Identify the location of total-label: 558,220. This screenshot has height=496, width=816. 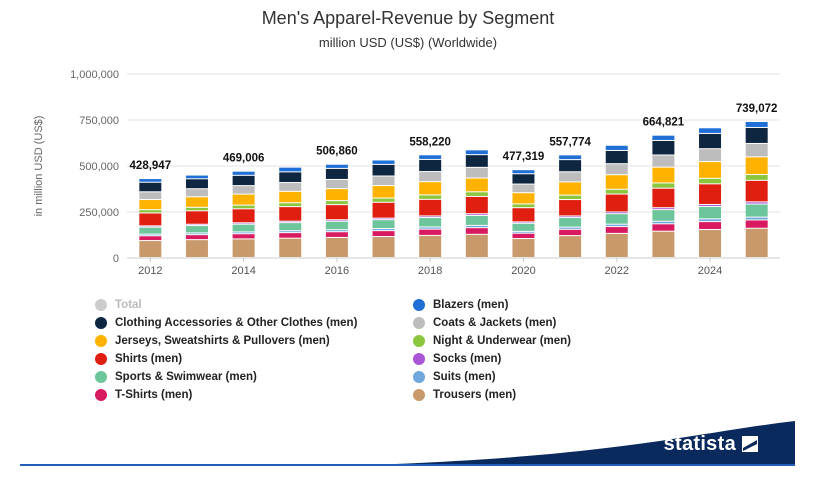
(430, 142).